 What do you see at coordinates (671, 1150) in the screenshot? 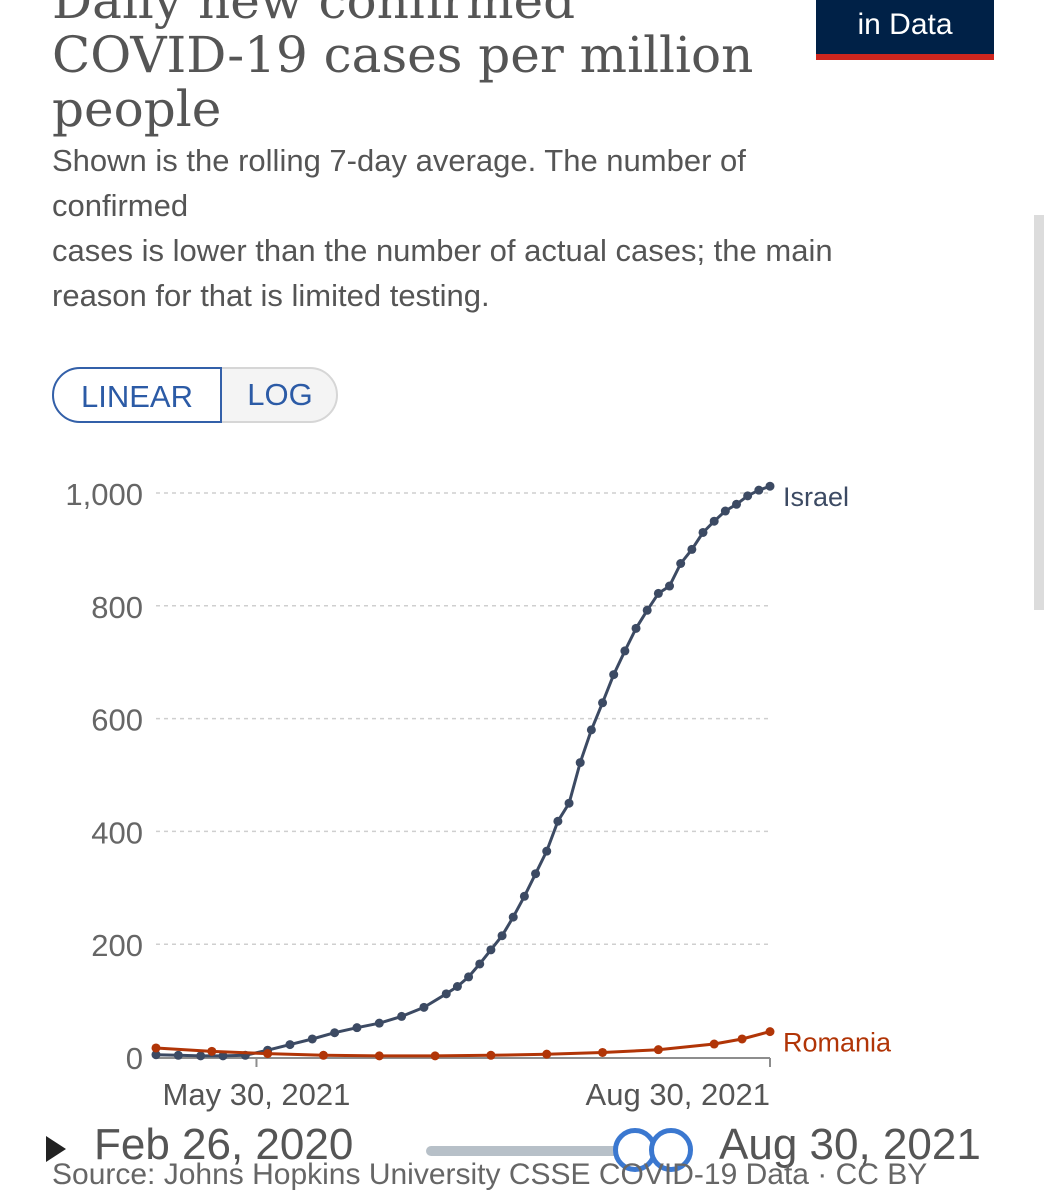
I see `timeline-end-handle` at bounding box center [671, 1150].